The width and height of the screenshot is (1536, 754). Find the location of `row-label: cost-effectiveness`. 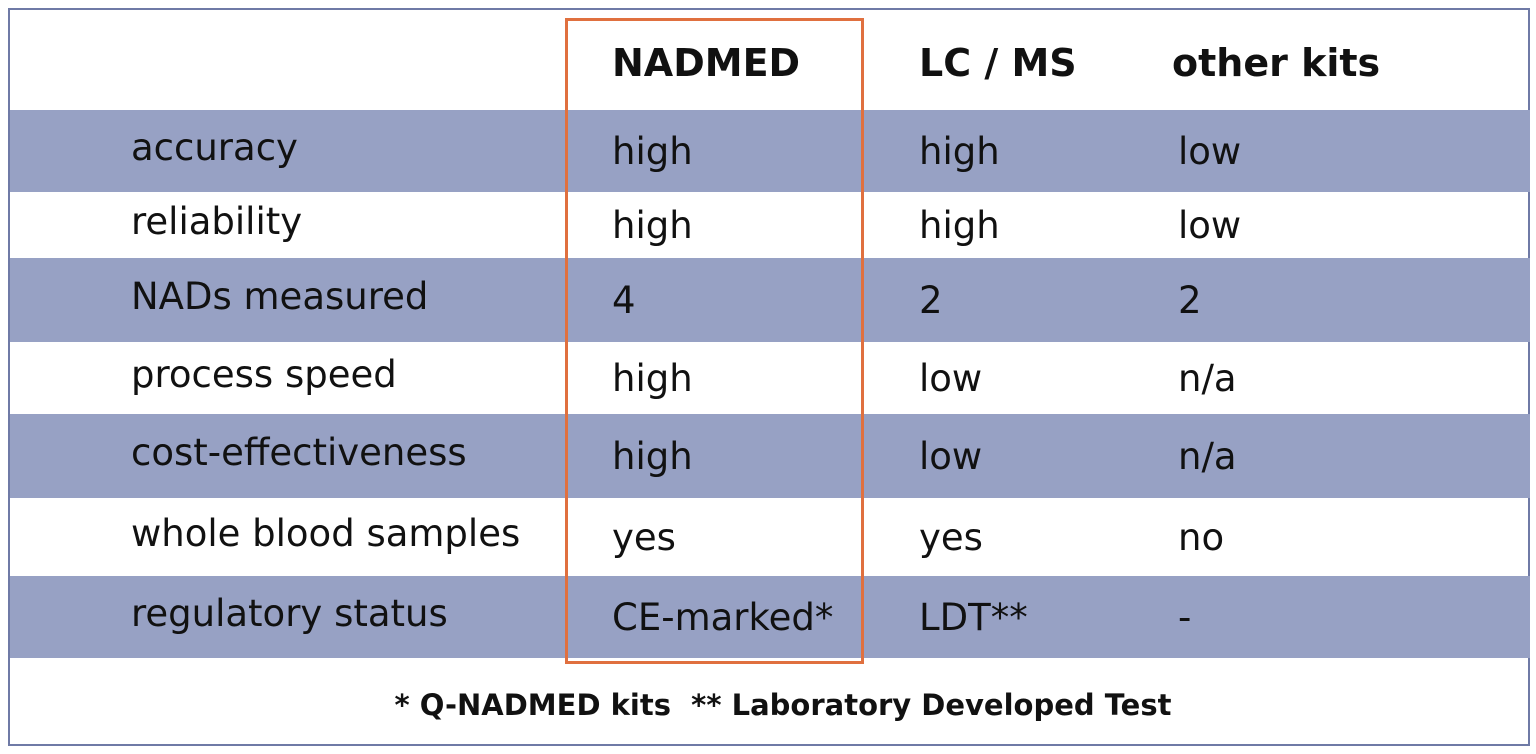

row-label: cost-effectiveness is located at coordinates (299, 452).